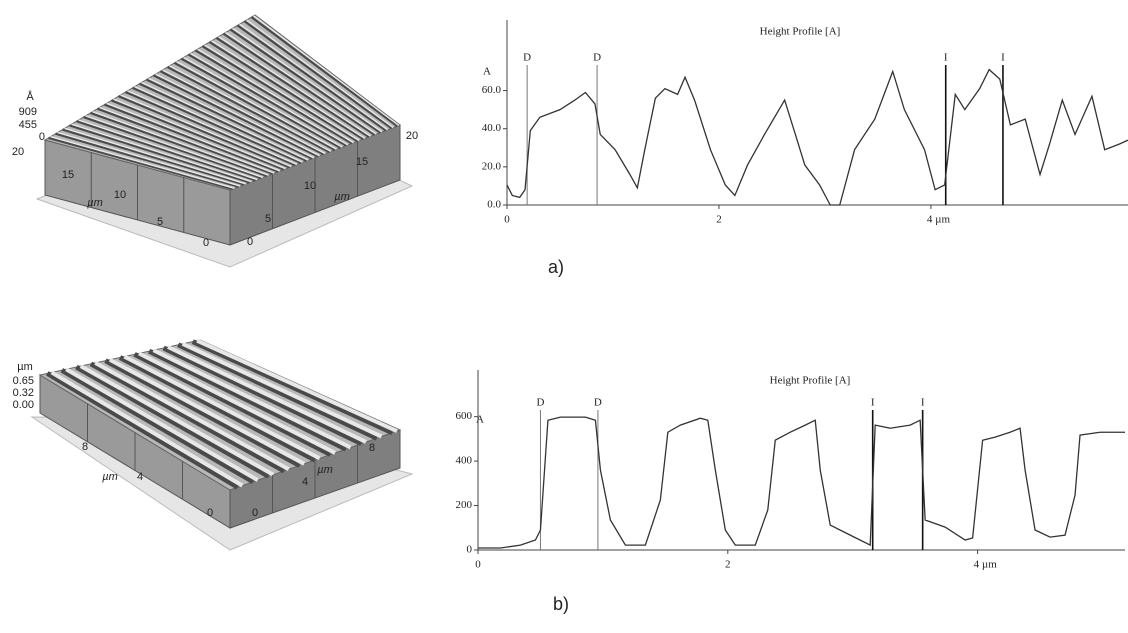 This screenshot has width=1128, height=633. Describe the element at coordinates (412, 136) in the screenshot. I see `axis-tick-label: 20` at that location.